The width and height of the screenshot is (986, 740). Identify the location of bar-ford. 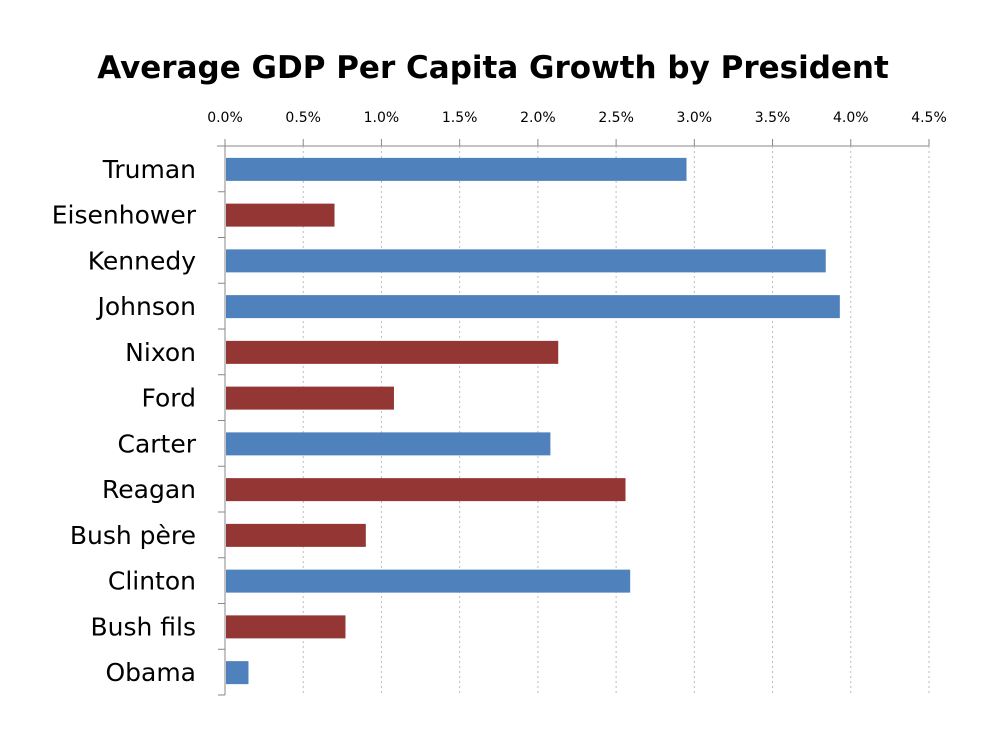
(310, 398).